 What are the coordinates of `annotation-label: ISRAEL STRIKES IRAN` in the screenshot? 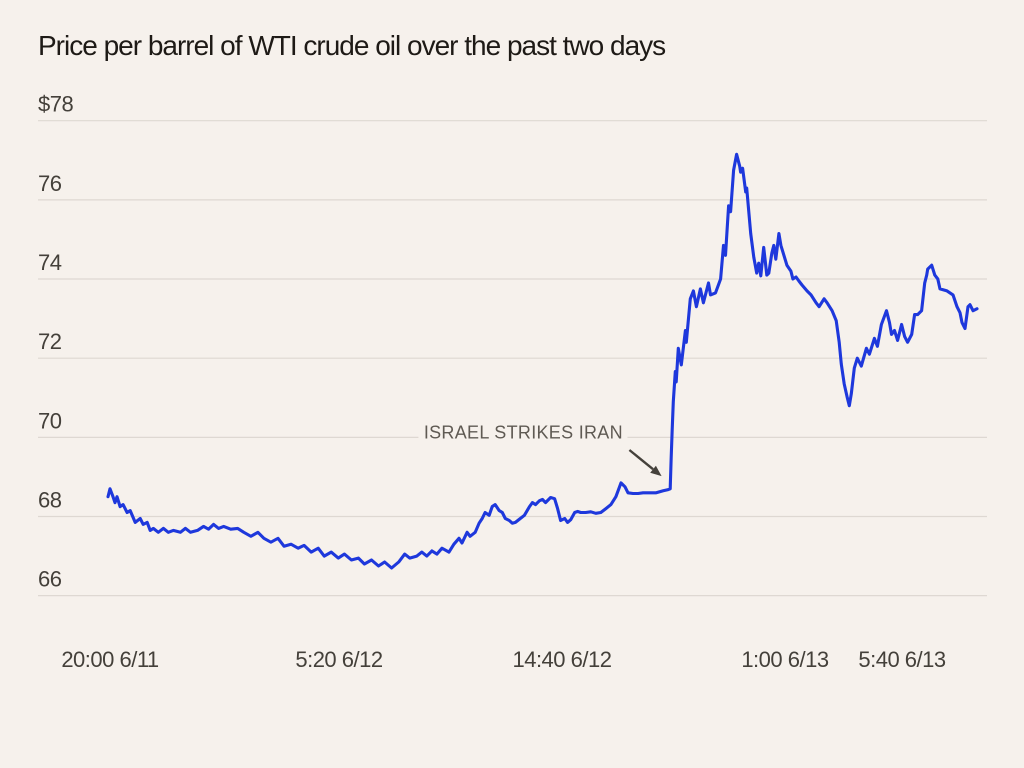 It's located at (523, 433).